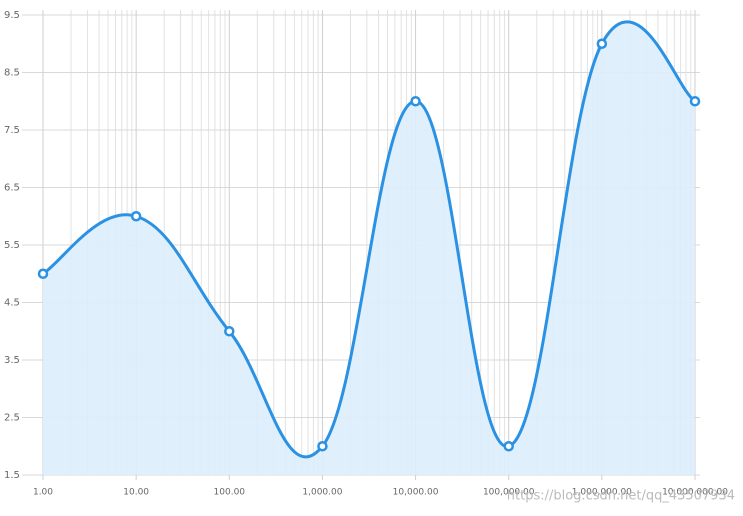  What do you see at coordinates (12, 418) in the screenshot?
I see `y-tick-label: 2.5` at bounding box center [12, 418].